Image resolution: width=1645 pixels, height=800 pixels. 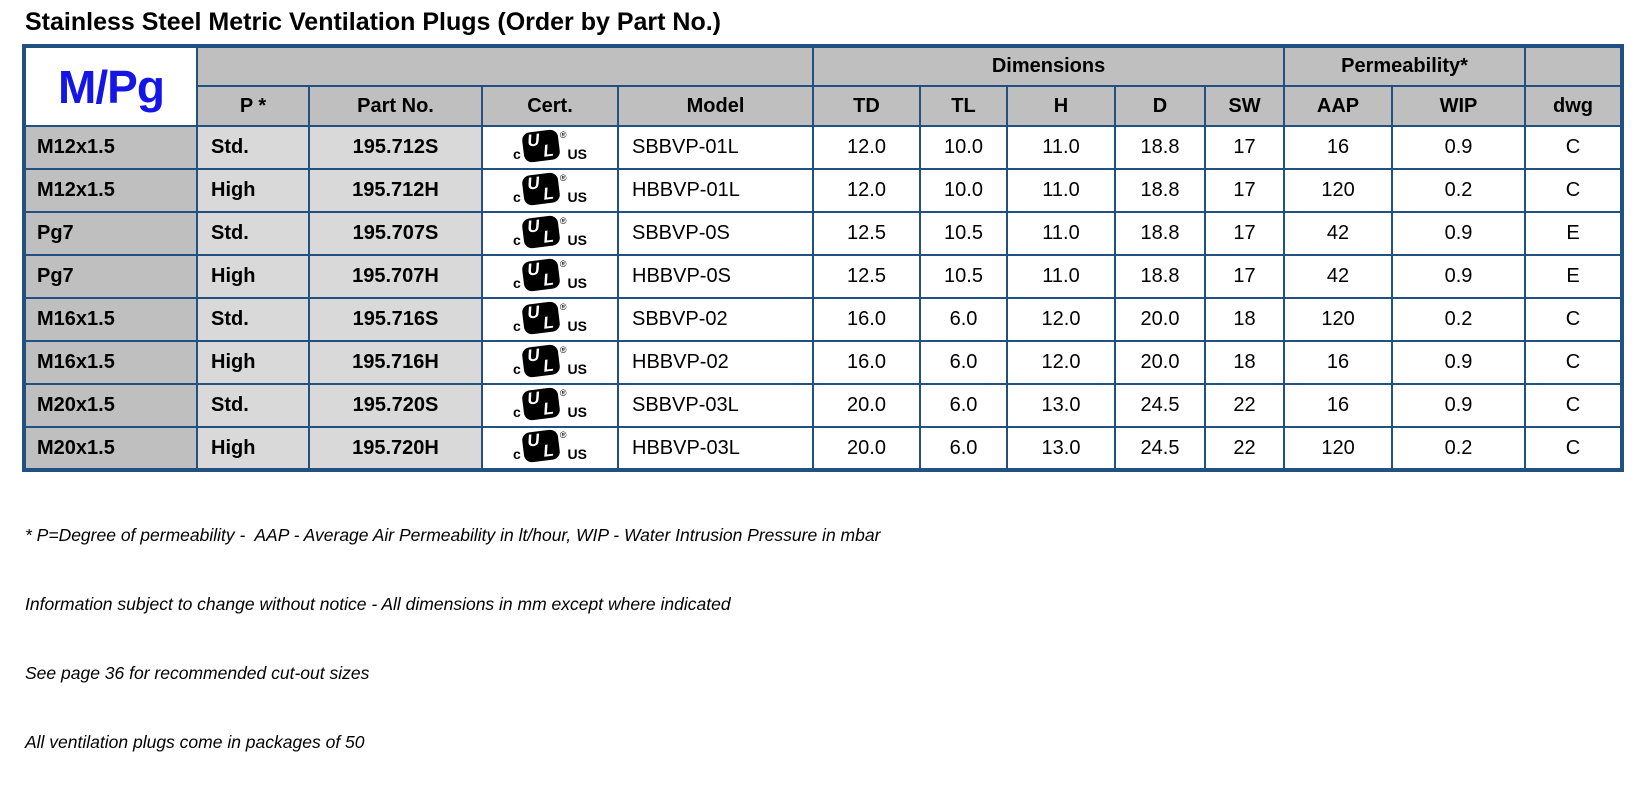 What do you see at coordinates (866, 362) in the screenshot?
I see `cell-td: 16.0` at bounding box center [866, 362].